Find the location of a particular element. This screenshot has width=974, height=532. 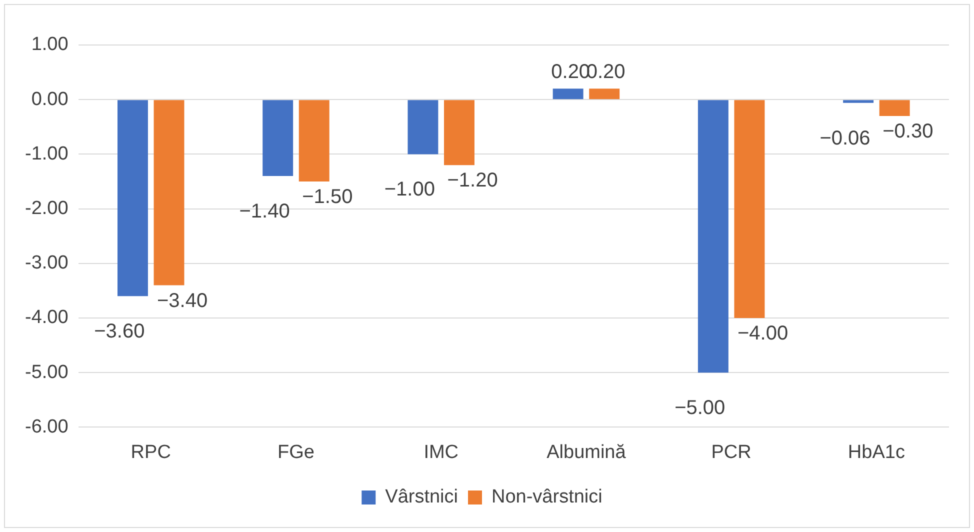

legend-label: Vârstnici is located at coordinates (421, 497).